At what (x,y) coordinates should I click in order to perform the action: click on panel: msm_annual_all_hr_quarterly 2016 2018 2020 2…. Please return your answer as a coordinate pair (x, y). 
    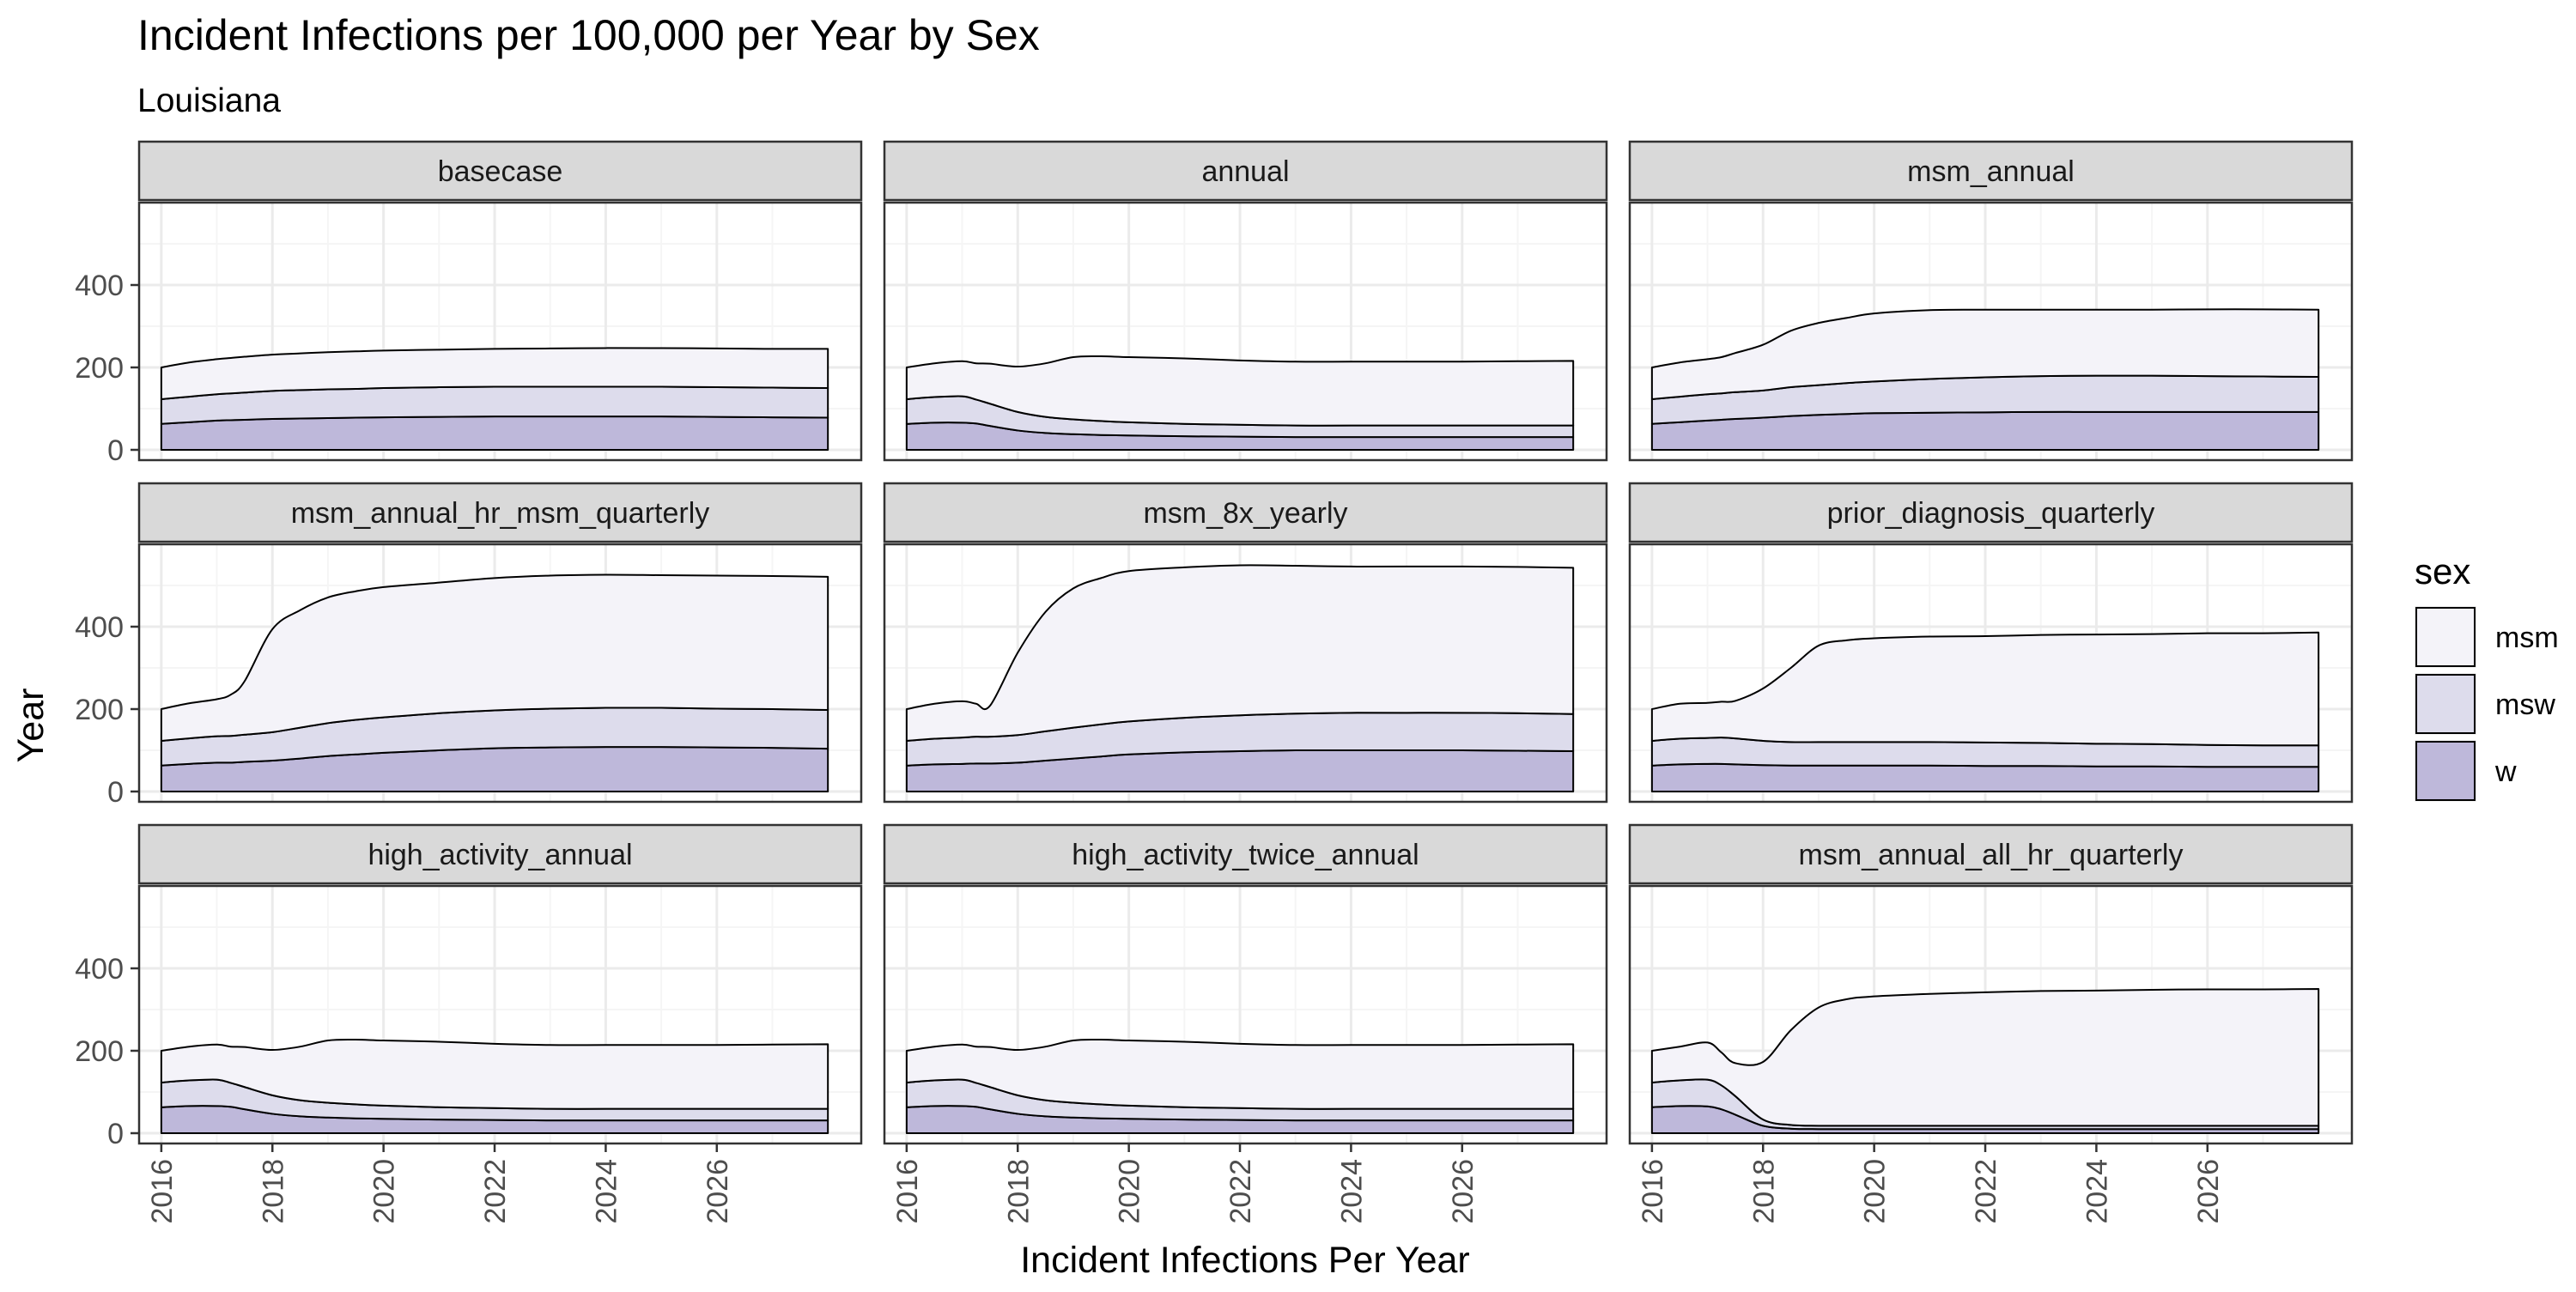
    Looking at the image, I should click on (1991, 1023).